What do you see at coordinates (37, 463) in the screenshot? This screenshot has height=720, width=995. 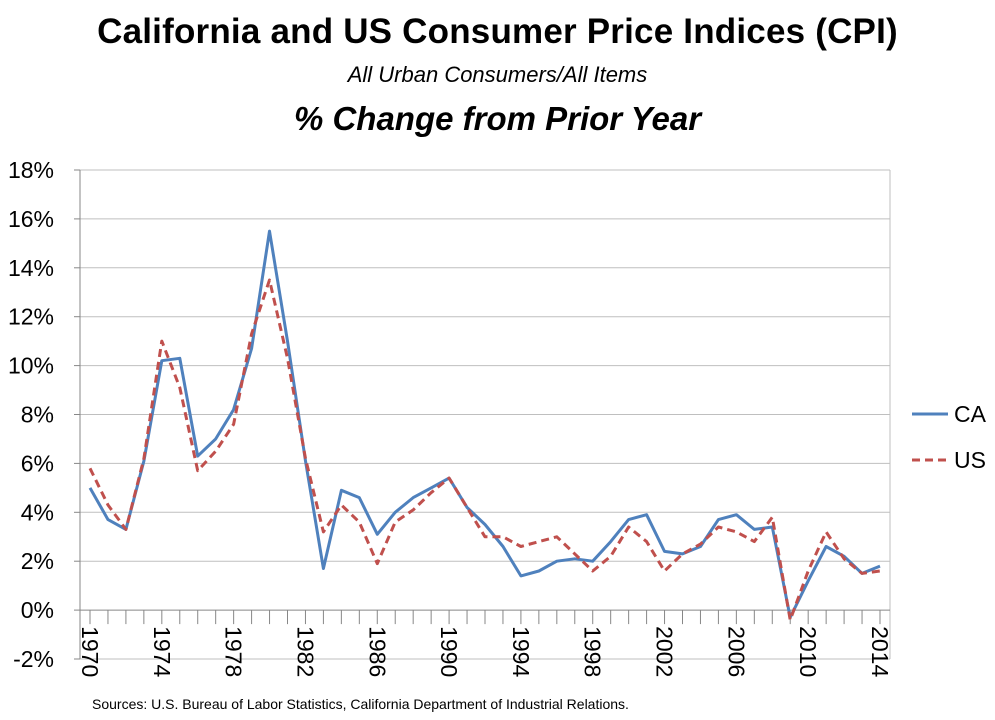 I see `y-tick-label: 6%` at bounding box center [37, 463].